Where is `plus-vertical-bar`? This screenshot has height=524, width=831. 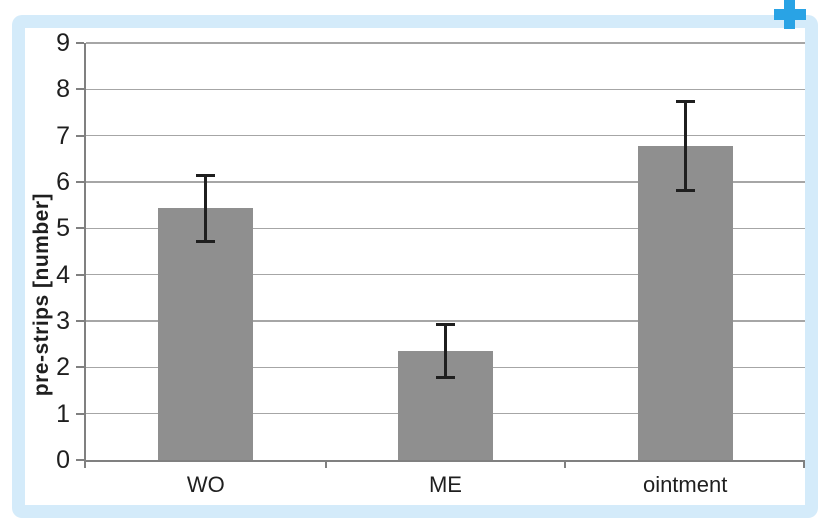
plus-vertical-bar is located at coordinates (789, 14).